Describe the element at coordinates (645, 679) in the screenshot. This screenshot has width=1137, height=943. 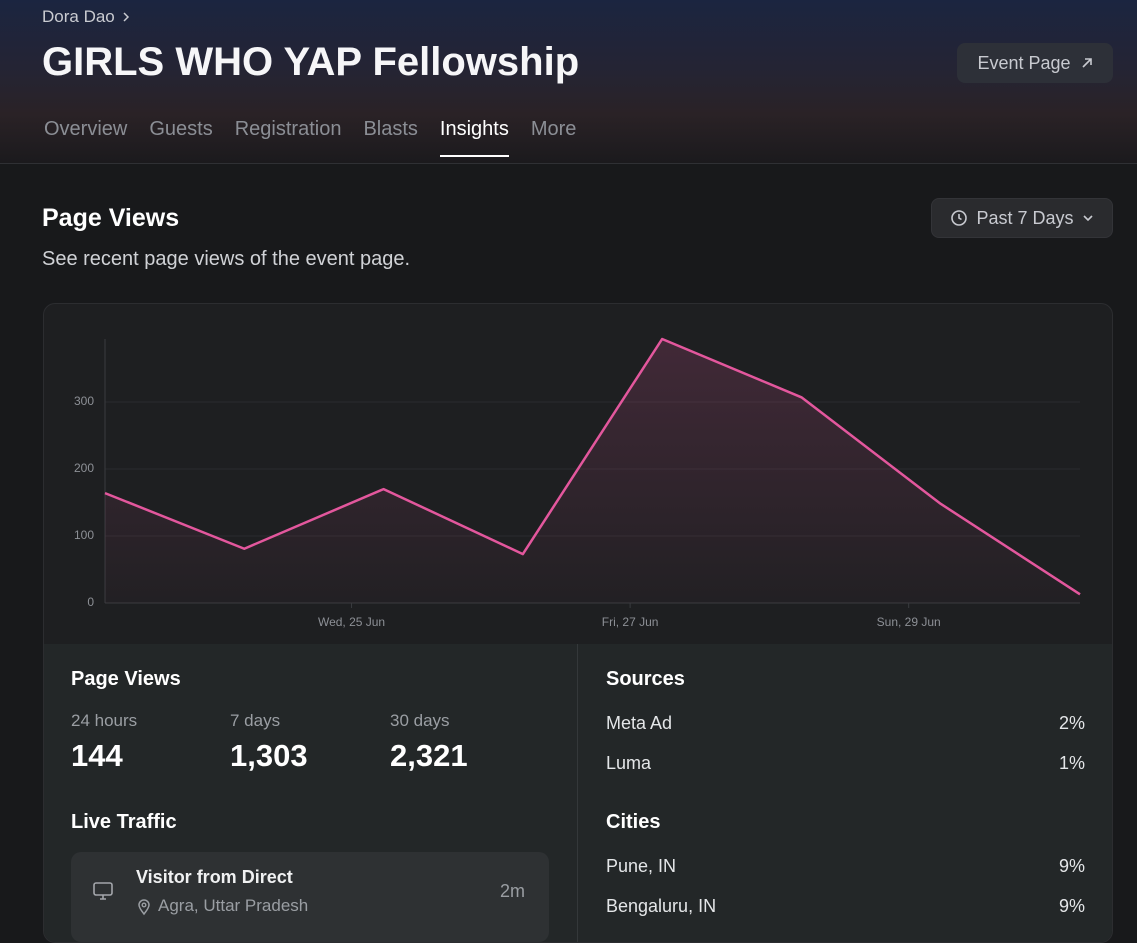
I see `sources-title: Sources` at that location.